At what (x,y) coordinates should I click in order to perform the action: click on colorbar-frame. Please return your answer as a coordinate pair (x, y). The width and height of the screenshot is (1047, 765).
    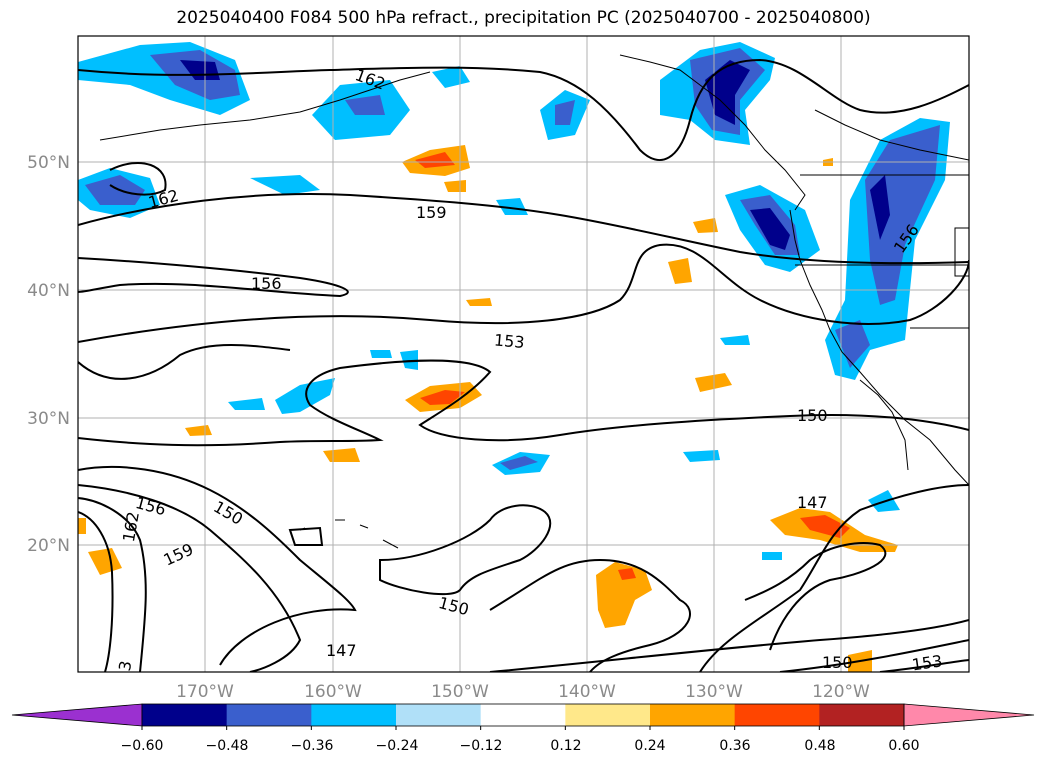
    Looking at the image, I should click on (523, 715).